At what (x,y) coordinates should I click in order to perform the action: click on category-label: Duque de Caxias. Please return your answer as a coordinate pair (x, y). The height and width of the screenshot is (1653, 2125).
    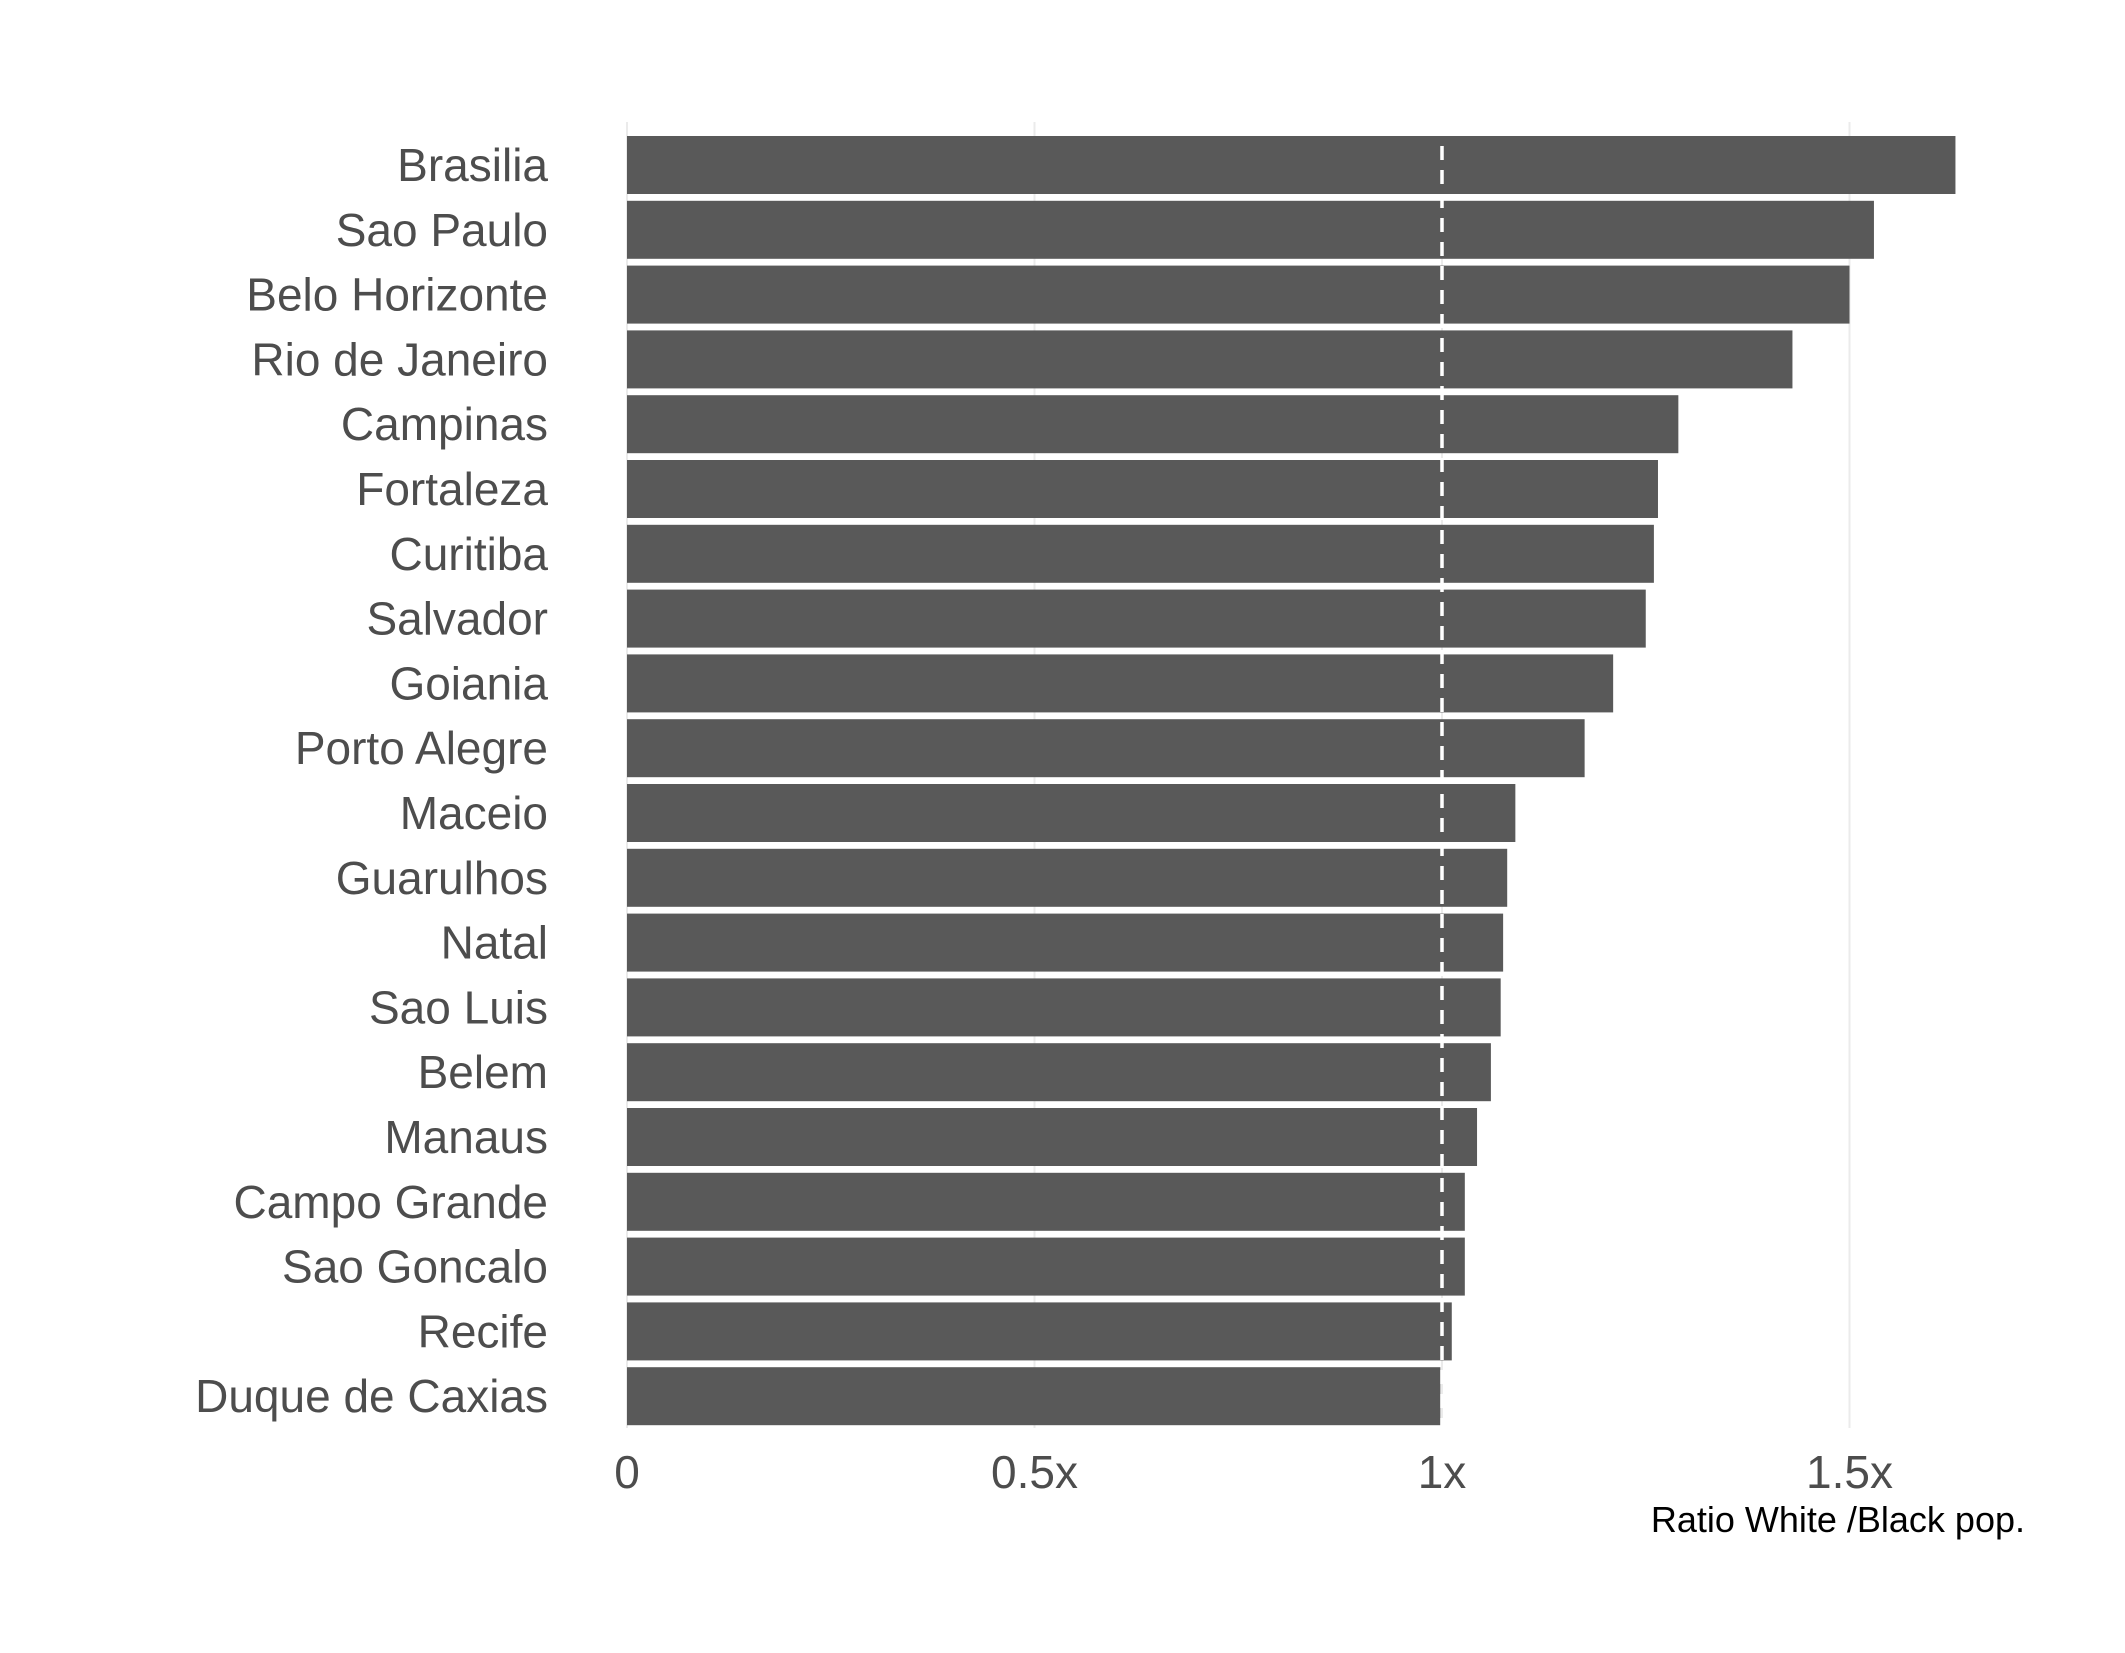
    Looking at the image, I should click on (371, 1396).